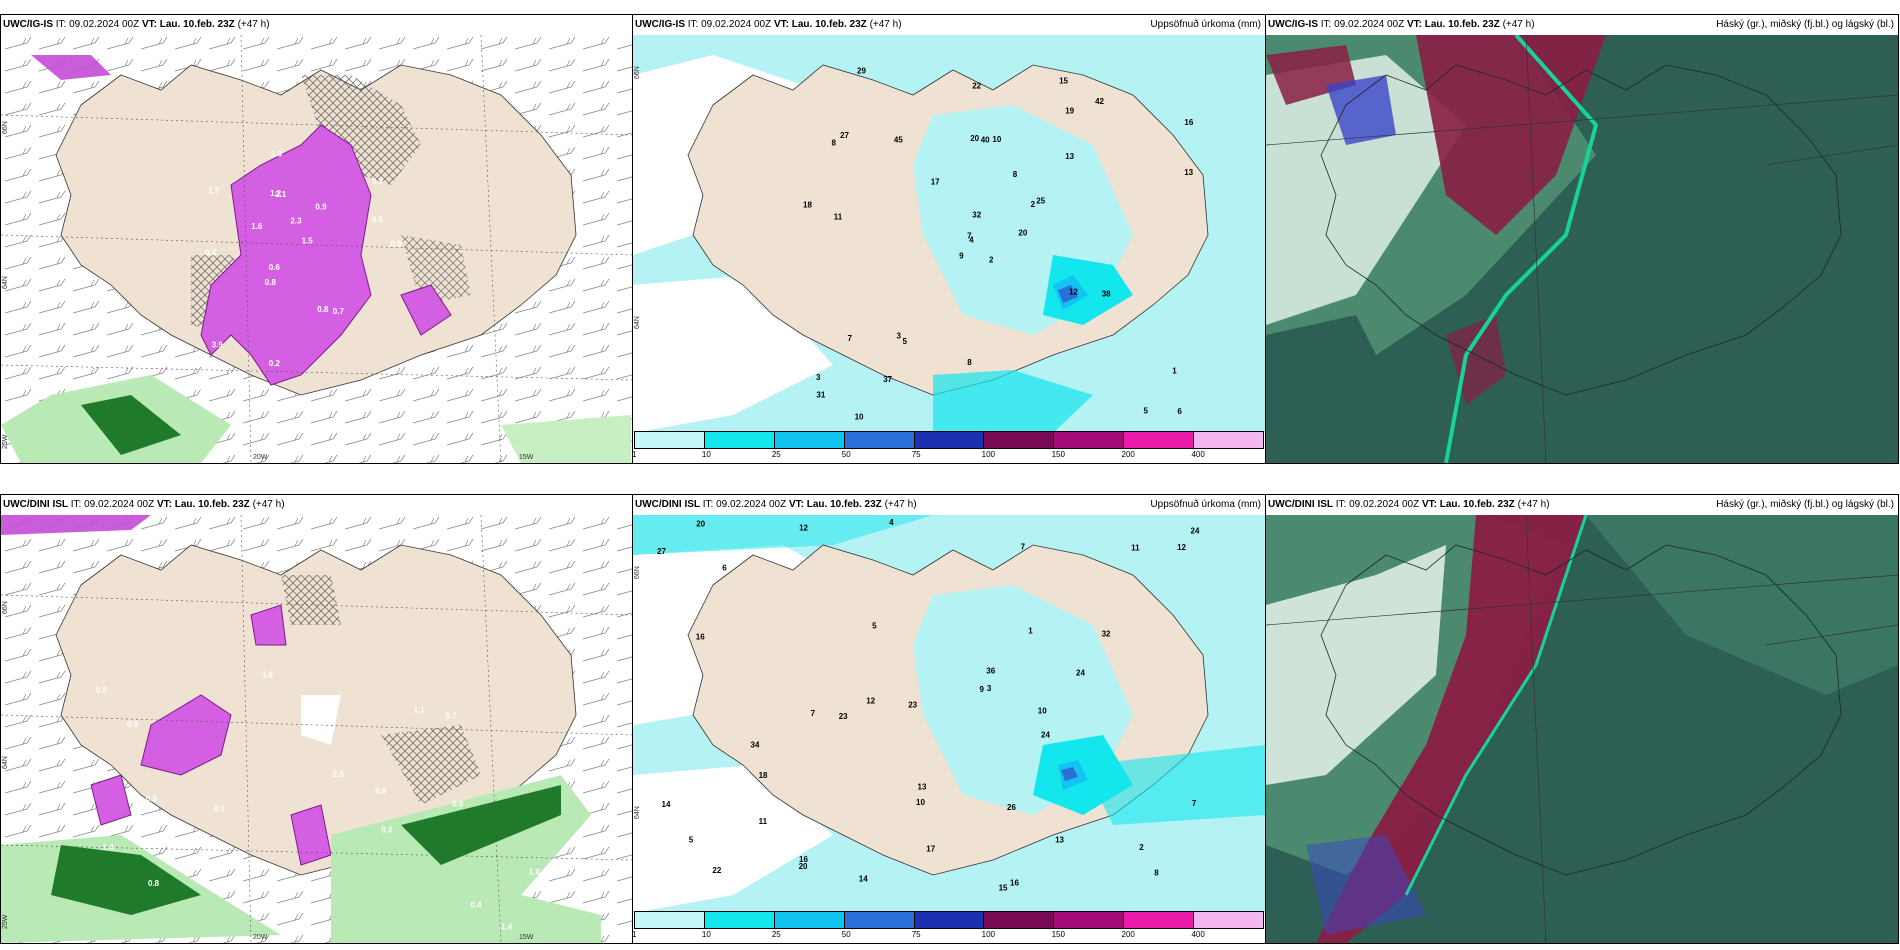 Image resolution: width=1900 pixels, height=950 pixels. What do you see at coordinates (1179, 411) in the screenshot?
I see `value-label: 6` at bounding box center [1179, 411].